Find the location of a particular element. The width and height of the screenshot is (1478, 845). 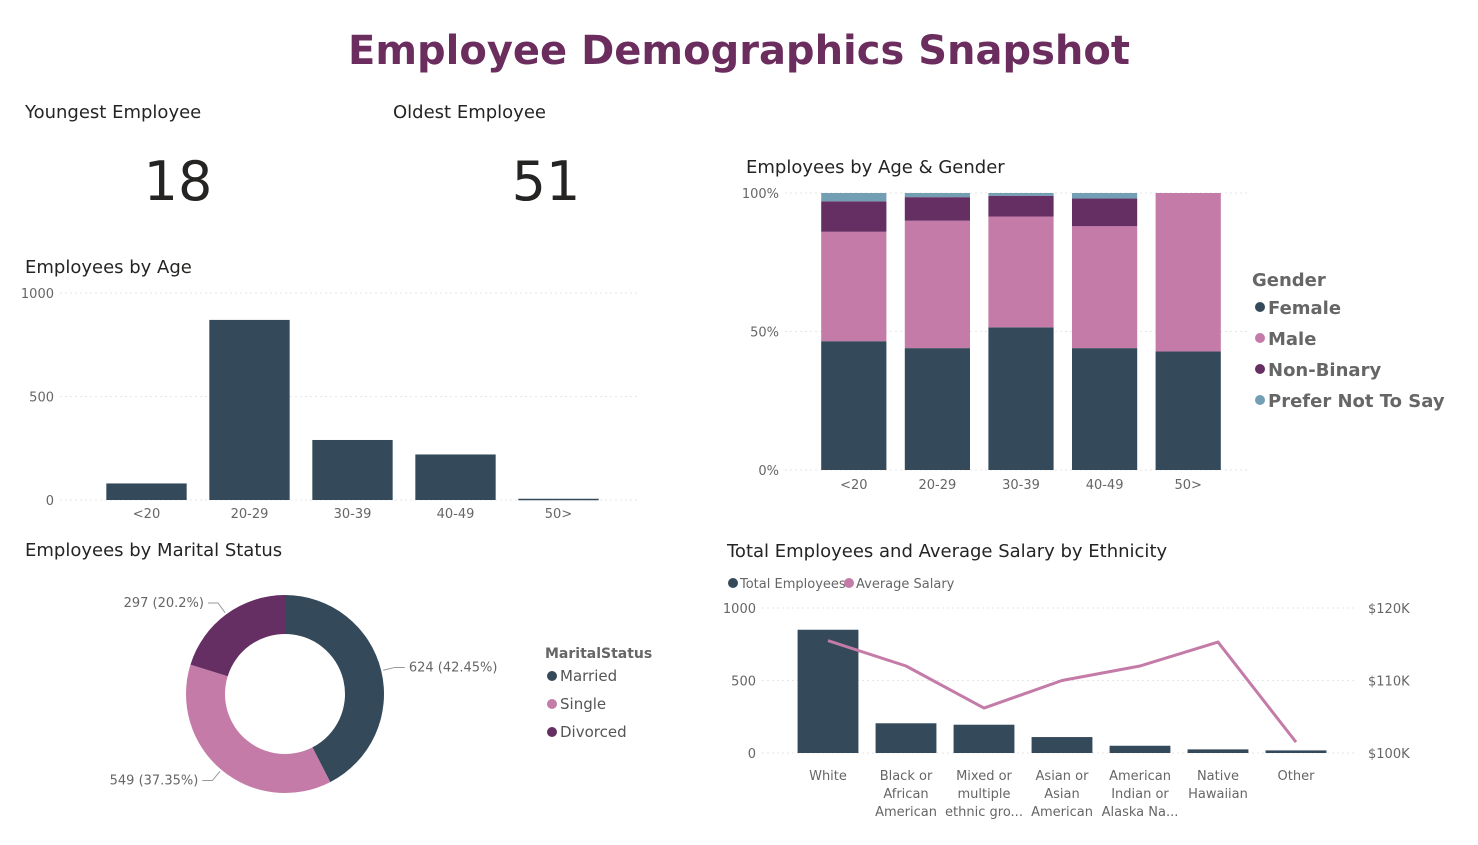

y-tick-label-right: $100K is located at coordinates (1389, 754).